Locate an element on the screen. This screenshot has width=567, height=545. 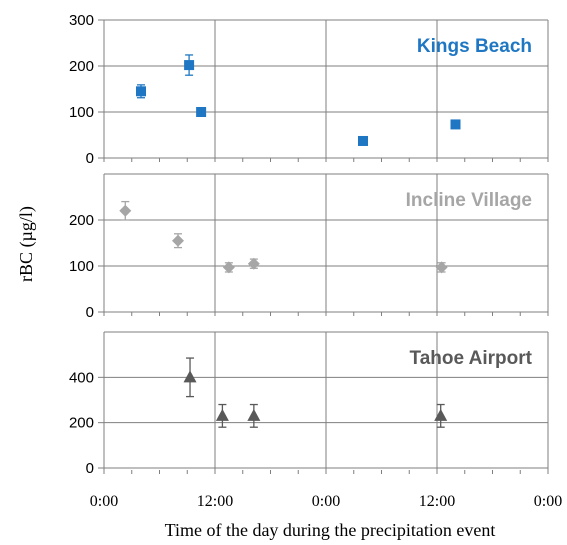
y-tick-label: 300 is located at coordinates (81, 20).